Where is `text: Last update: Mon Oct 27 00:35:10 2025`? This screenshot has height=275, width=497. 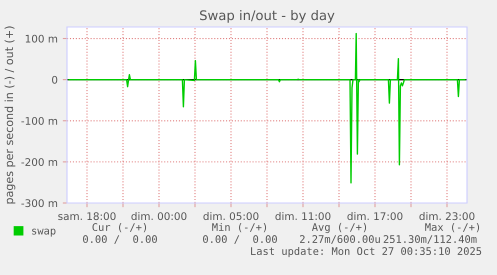 text: Last update: Mon Oct 27 00:35:10 2025 is located at coordinates (366, 252).